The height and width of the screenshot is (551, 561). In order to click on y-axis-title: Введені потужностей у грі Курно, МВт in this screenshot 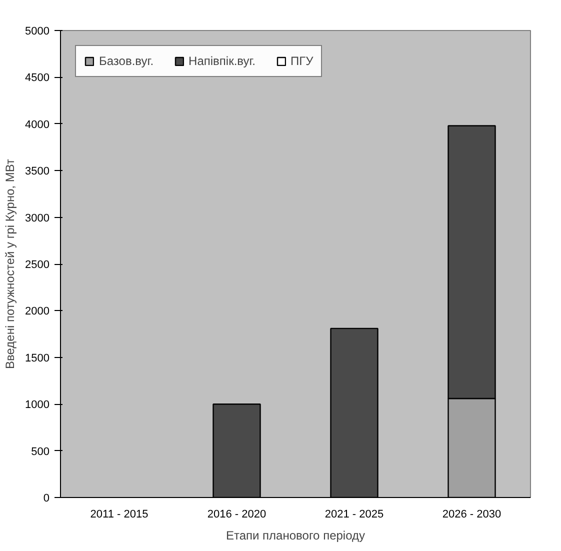, I will do `click(10, 264)`.